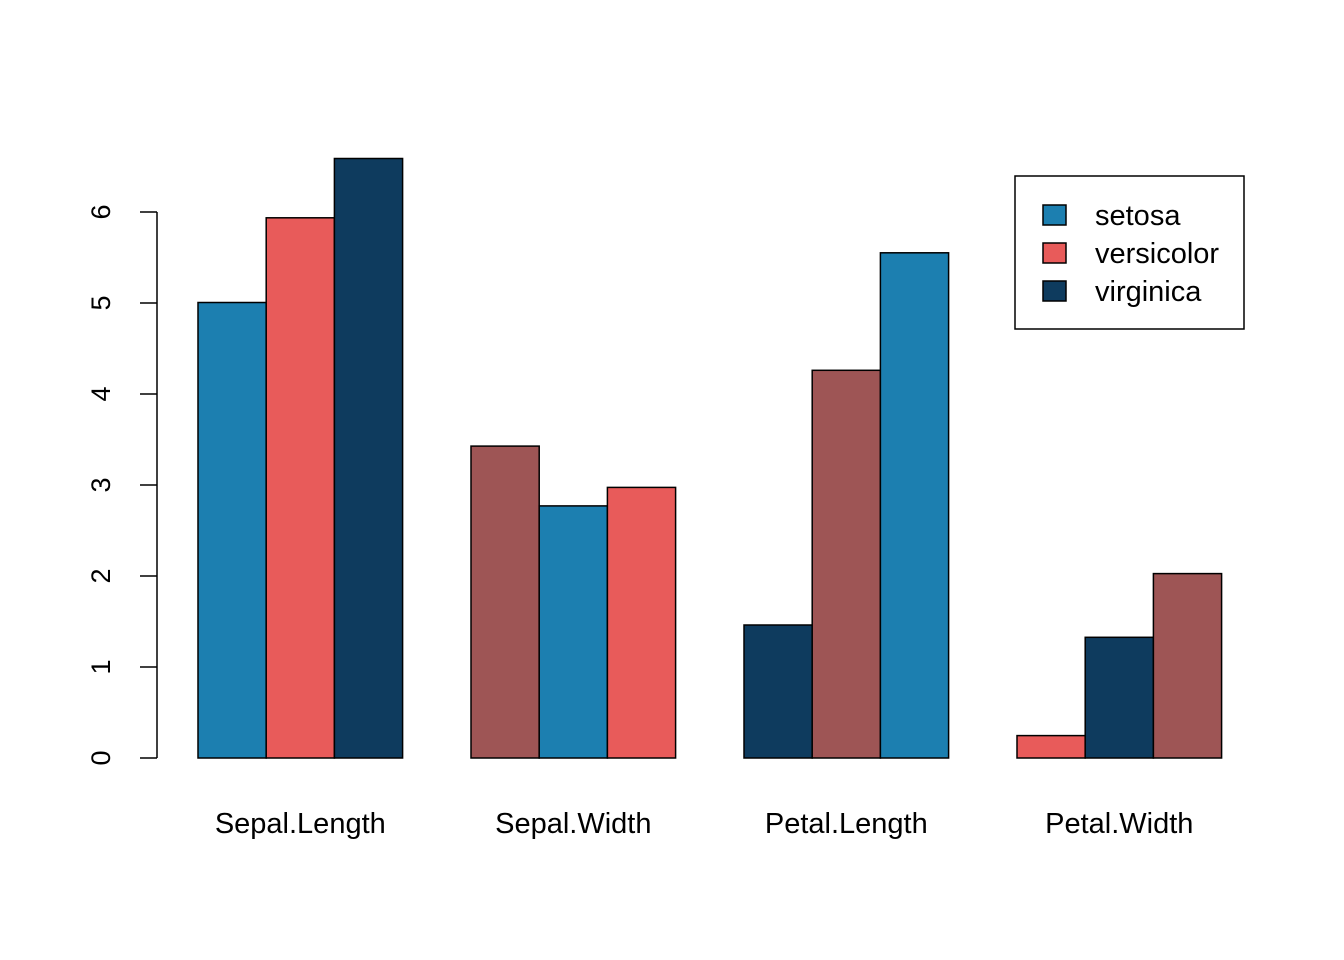 Image resolution: width=1344 pixels, height=960 pixels. I want to click on legend-label-setosa: setosa, so click(1138, 216).